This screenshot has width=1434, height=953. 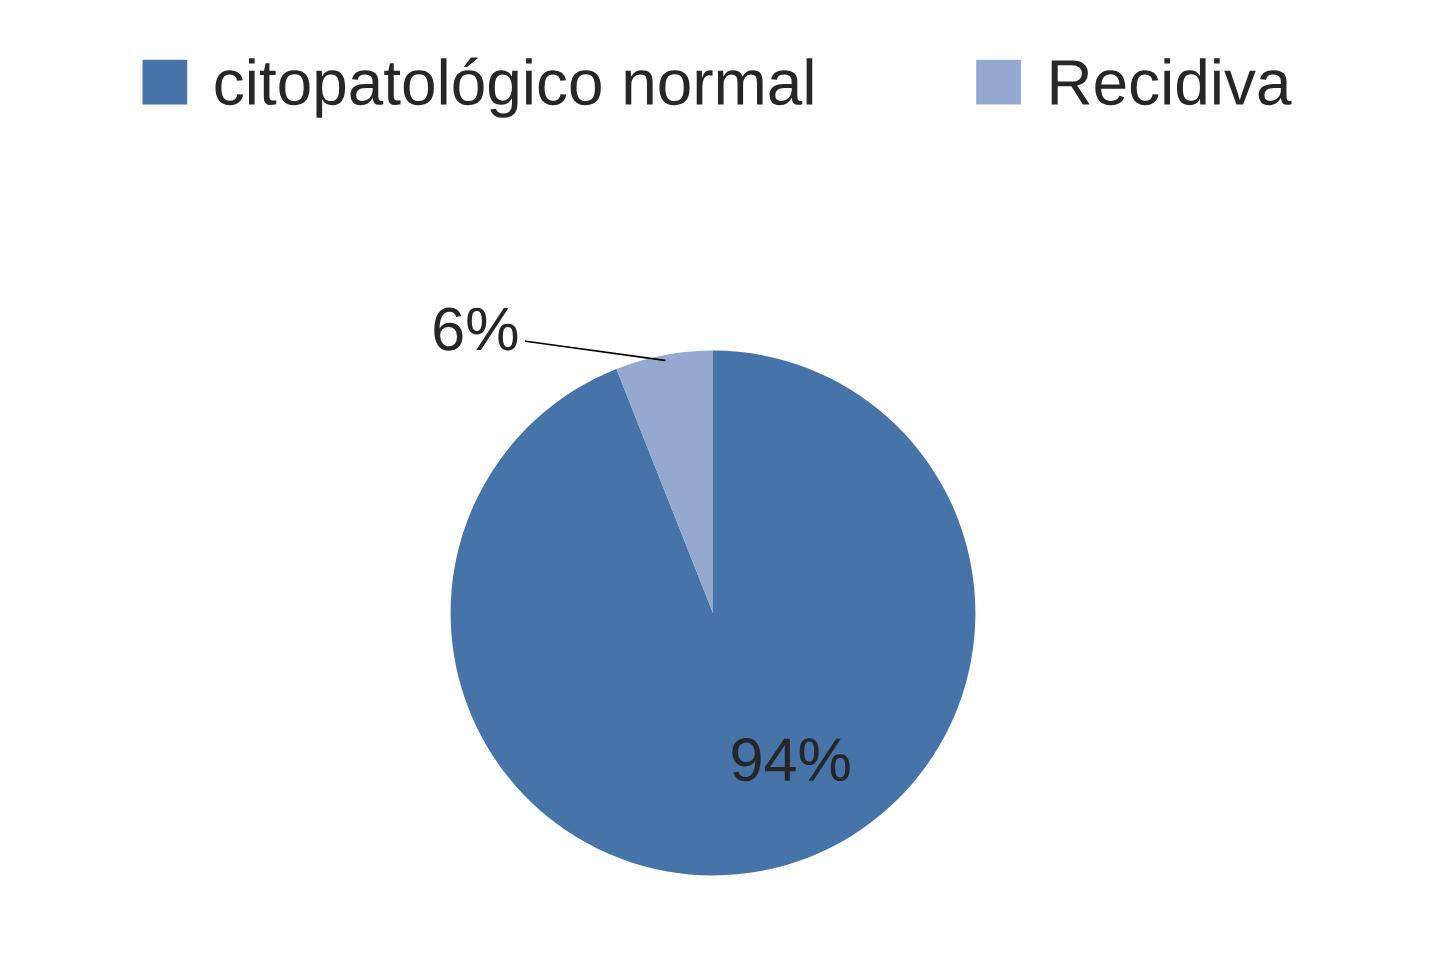 I want to click on data-label: 6%, so click(x=476, y=329).